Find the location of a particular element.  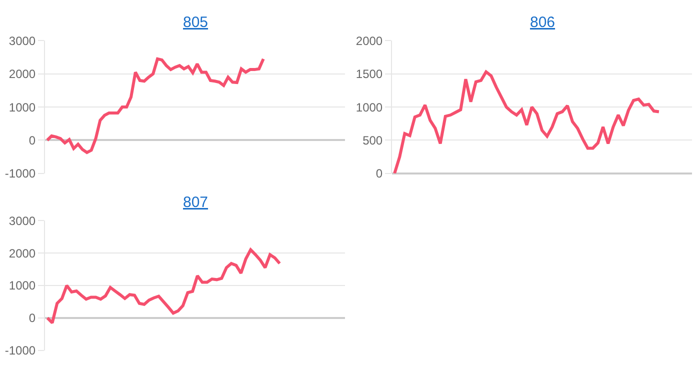

chart-title: 805 is located at coordinates (195, 22).